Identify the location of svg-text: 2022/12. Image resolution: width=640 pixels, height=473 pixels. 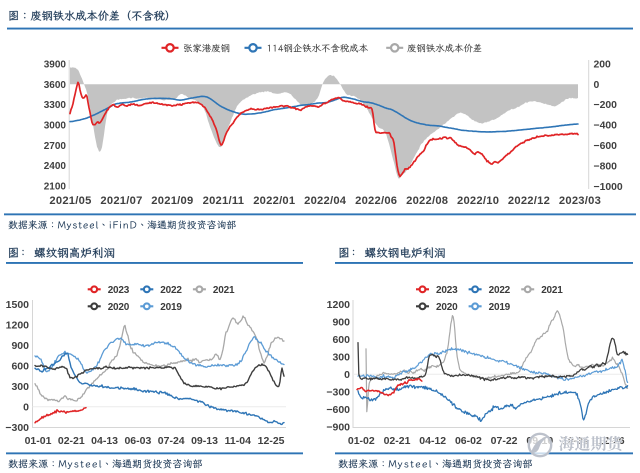
(529, 201).